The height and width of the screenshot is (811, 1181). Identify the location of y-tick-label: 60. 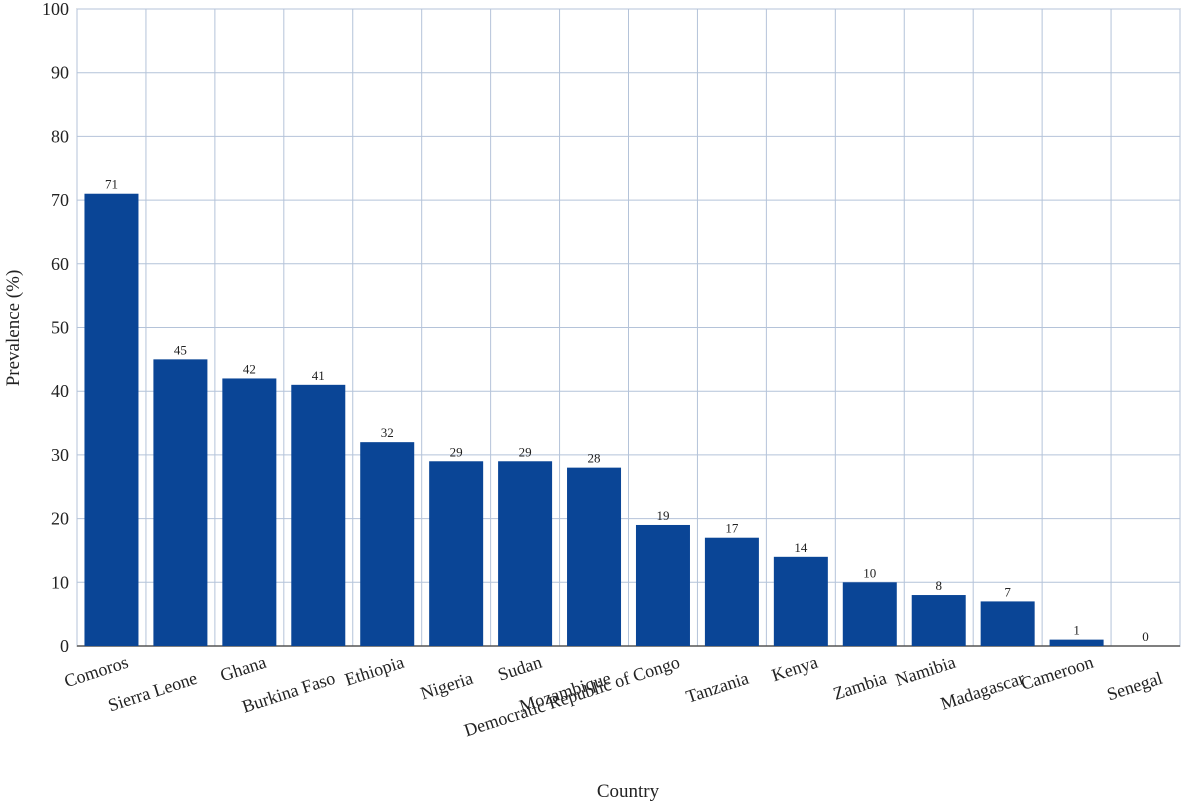
(60, 264).